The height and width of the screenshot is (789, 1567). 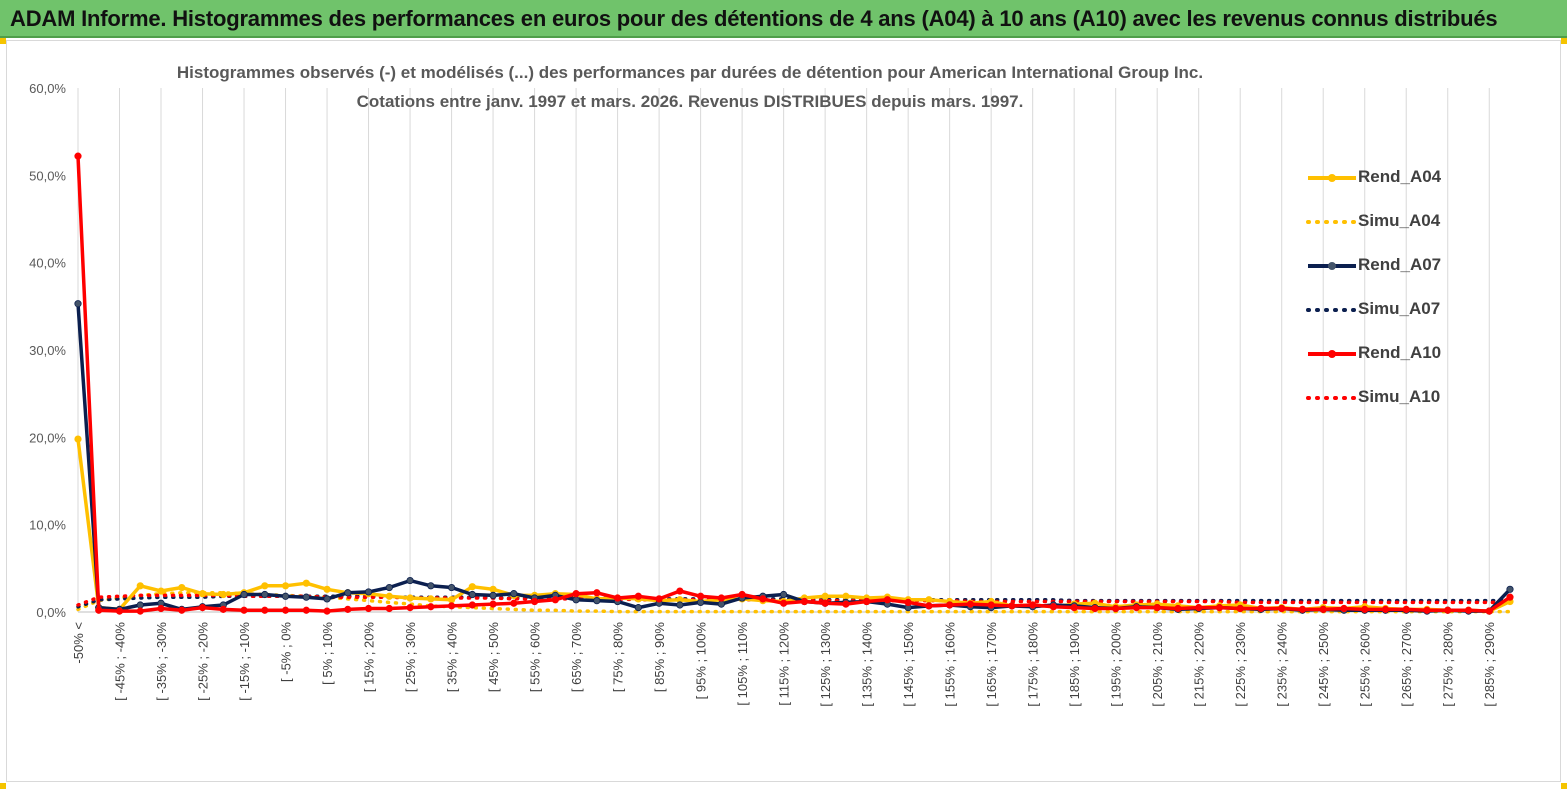 What do you see at coordinates (1400, 176) in the screenshot?
I see `legend-label: Rend_A04` at bounding box center [1400, 176].